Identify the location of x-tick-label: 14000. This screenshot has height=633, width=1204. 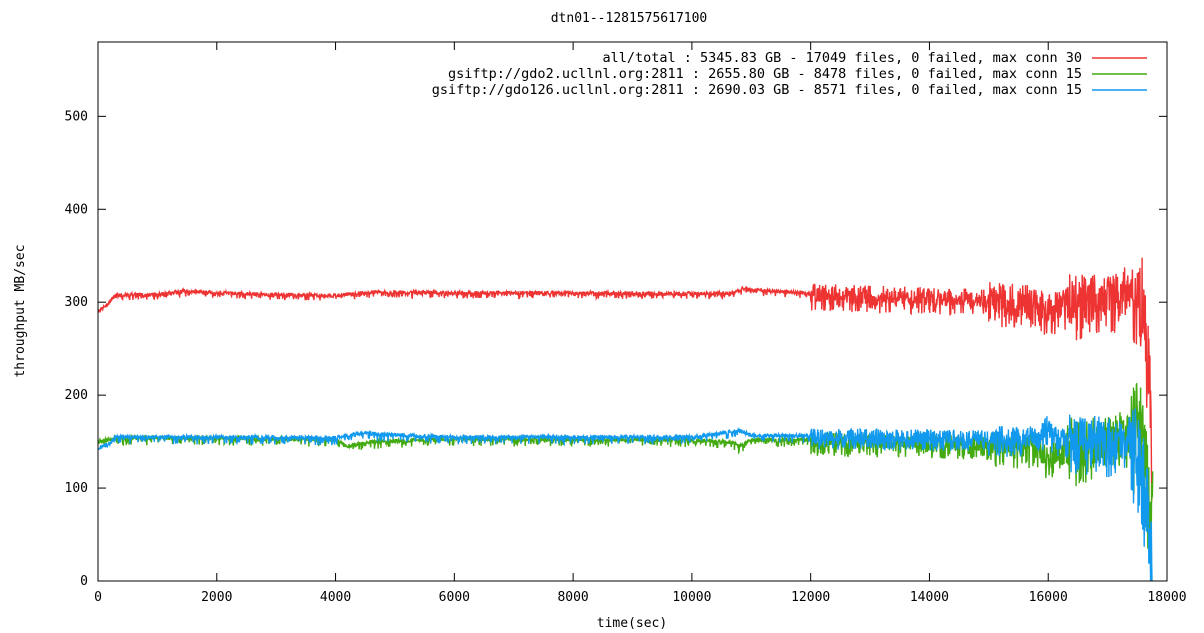
(929, 597).